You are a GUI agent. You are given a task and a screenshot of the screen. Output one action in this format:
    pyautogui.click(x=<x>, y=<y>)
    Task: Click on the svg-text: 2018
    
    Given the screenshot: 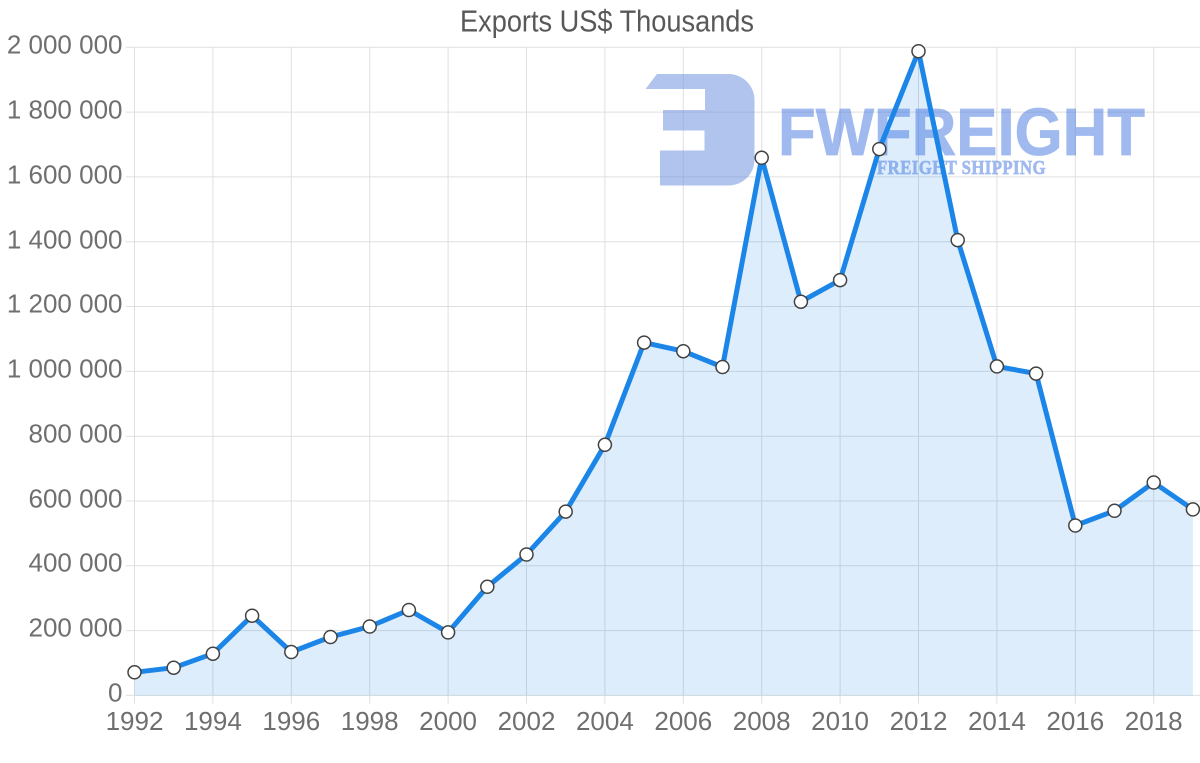 What is the action you would take?
    pyautogui.click(x=1154, y=721)
    